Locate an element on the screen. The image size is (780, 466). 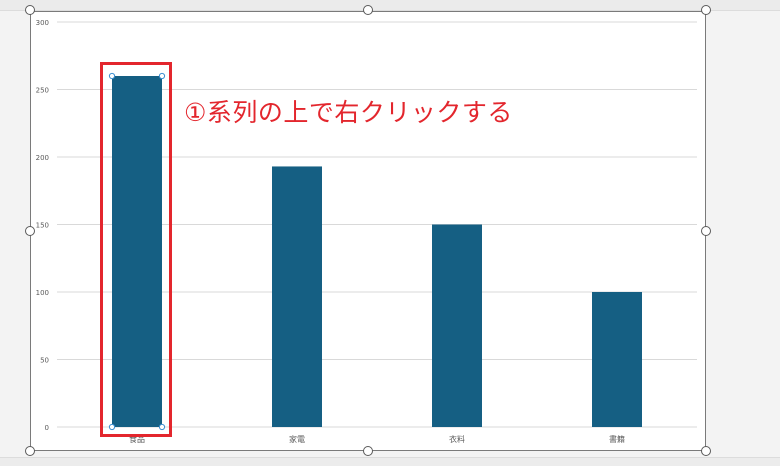
resize-handle-bottom-center is located at coordinates (368, 451).